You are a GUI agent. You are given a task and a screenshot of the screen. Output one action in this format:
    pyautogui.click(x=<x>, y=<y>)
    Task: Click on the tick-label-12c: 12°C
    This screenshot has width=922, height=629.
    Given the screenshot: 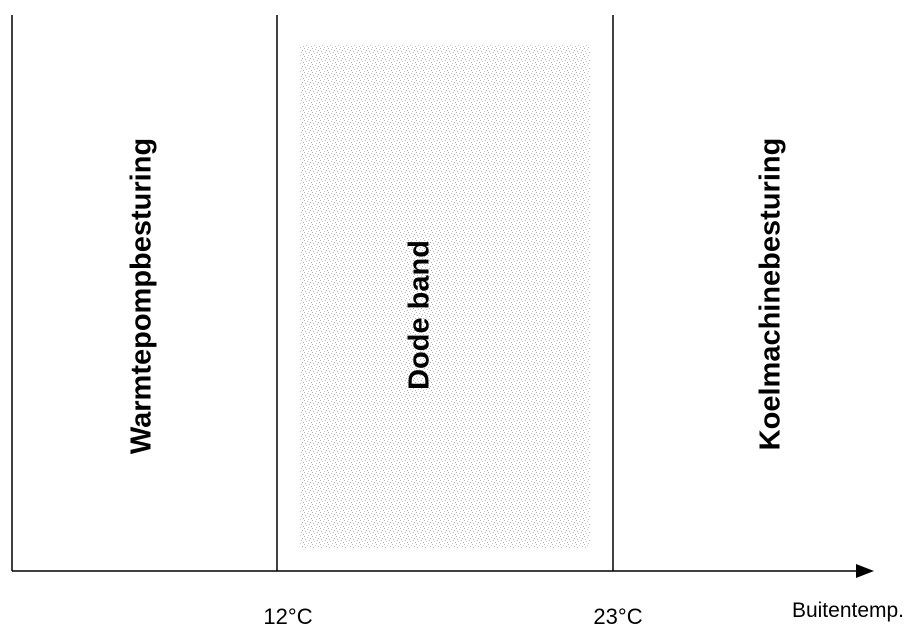 What is the action you would take?
    pyautogui.click(x=287, y=616)
    